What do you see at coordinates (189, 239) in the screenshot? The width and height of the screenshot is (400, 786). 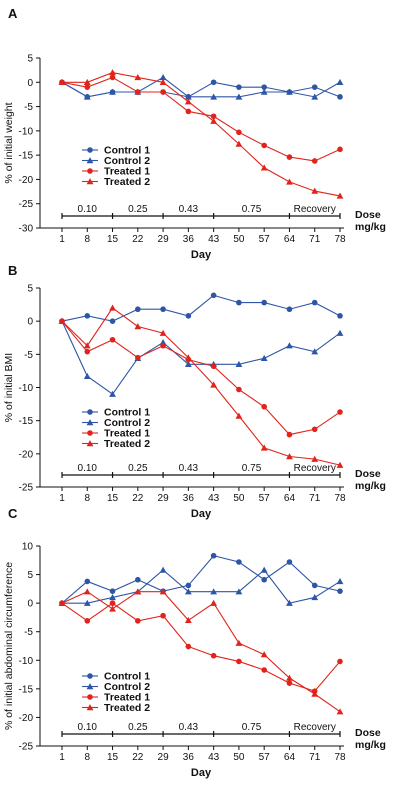 I see `x-tick-label: 36` at bounding box center [189, 239].